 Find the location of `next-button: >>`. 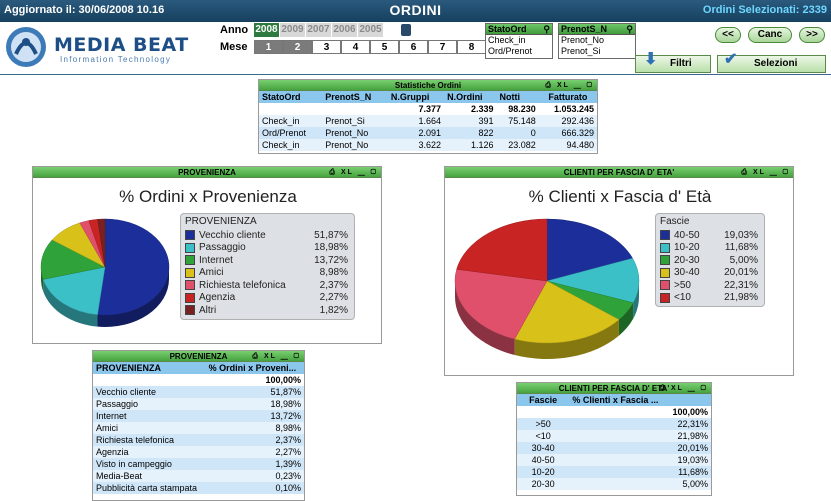

next-button: >> is located at coordinates (812, 35).